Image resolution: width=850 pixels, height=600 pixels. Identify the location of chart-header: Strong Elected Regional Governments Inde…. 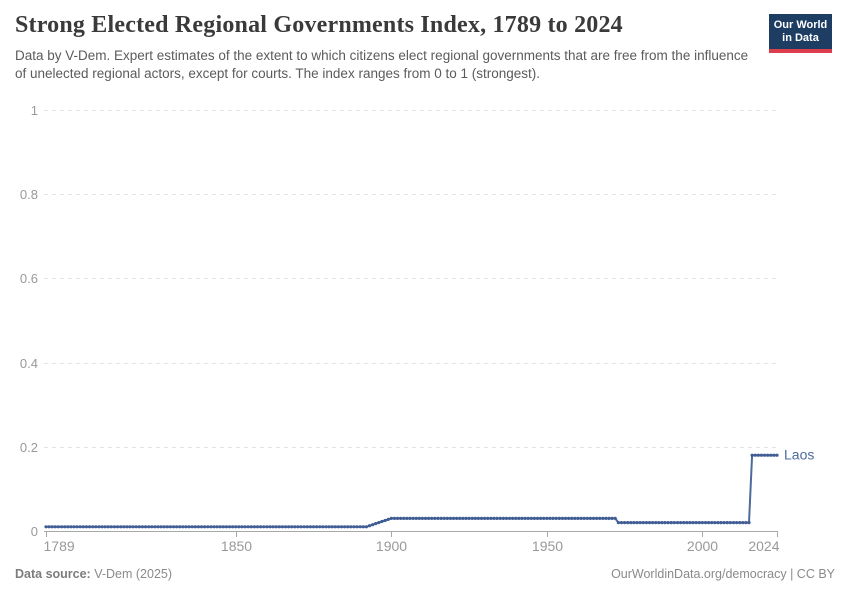
(385, 46).